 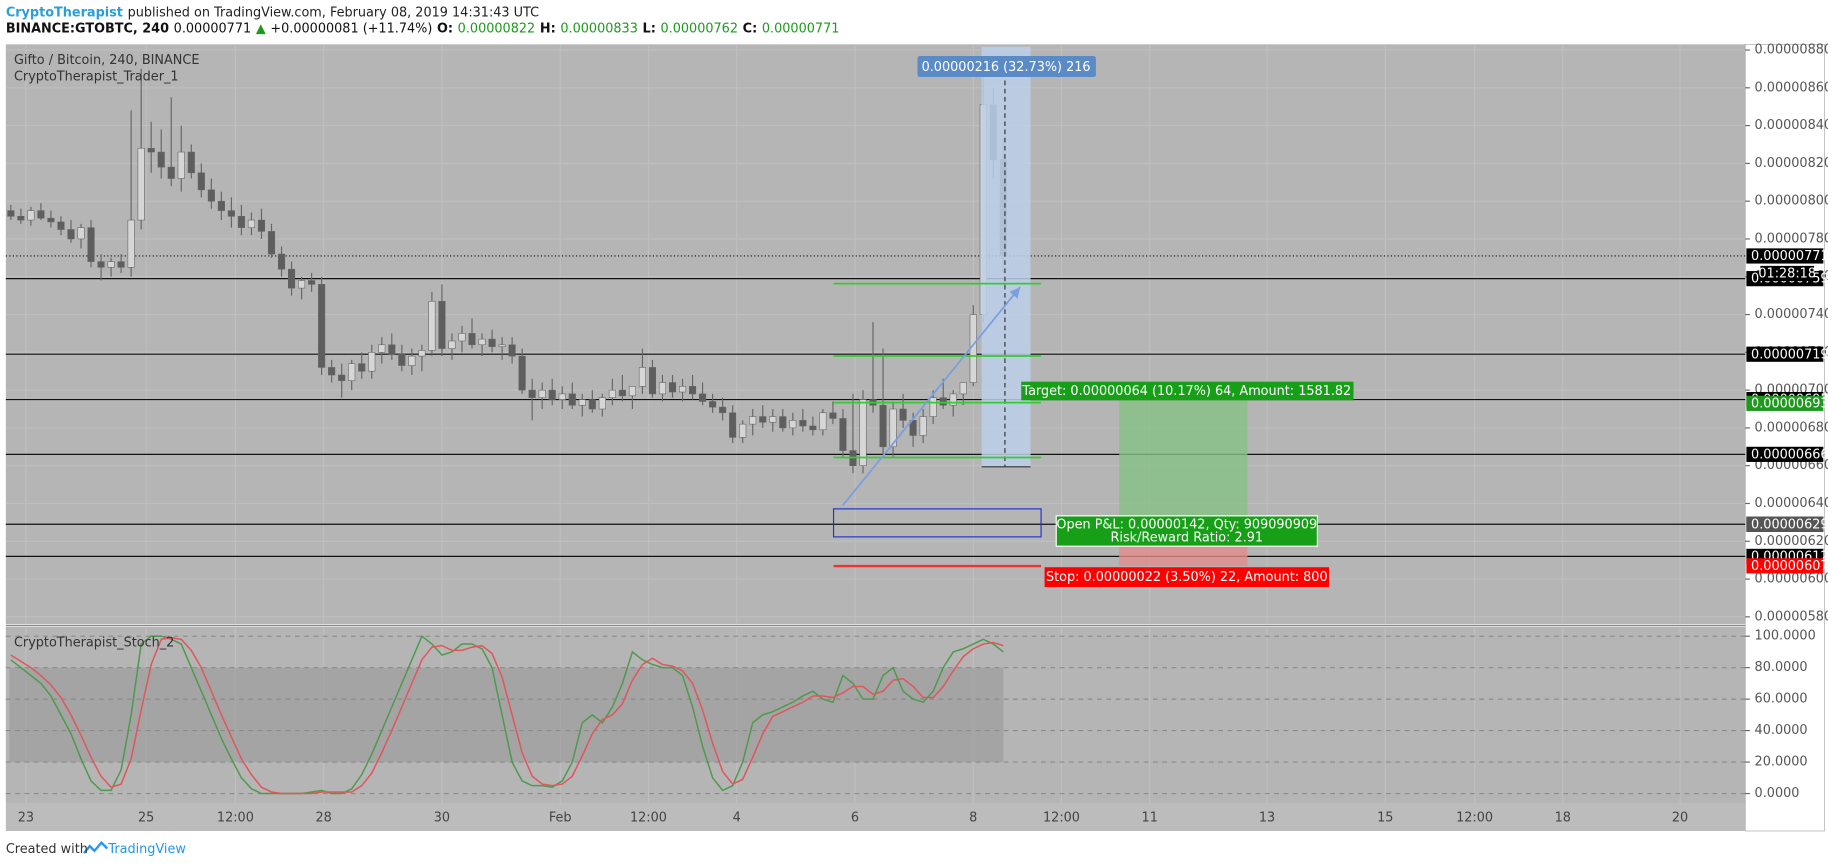 What do you see at coordinates (1150, 818) in the screenshot?
I see `x-tick-label: 11` at bounding box center [1150, 818].